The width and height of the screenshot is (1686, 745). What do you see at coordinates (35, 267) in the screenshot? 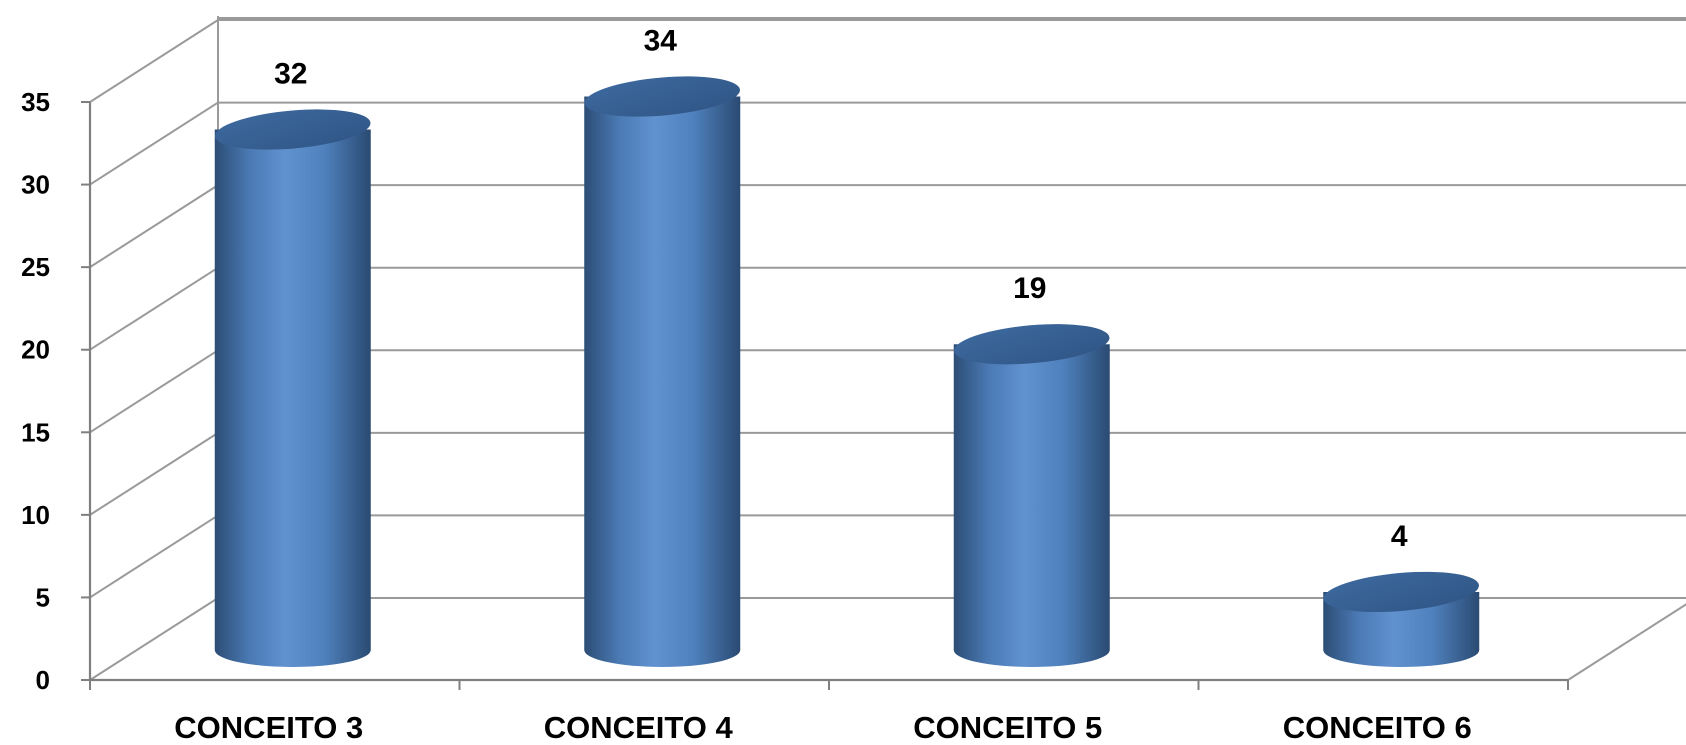
I see `y-tick-label: 25` at bounding box center [35, 267].